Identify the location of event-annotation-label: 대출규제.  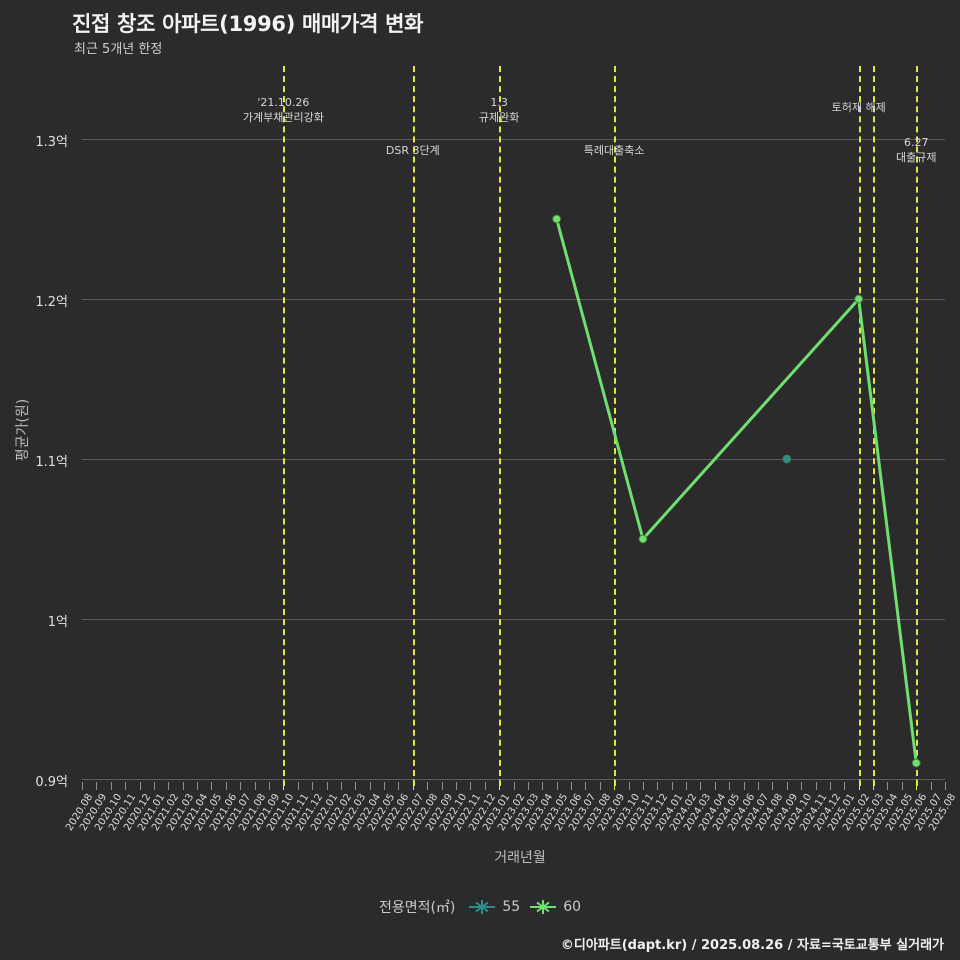
(916, 157).